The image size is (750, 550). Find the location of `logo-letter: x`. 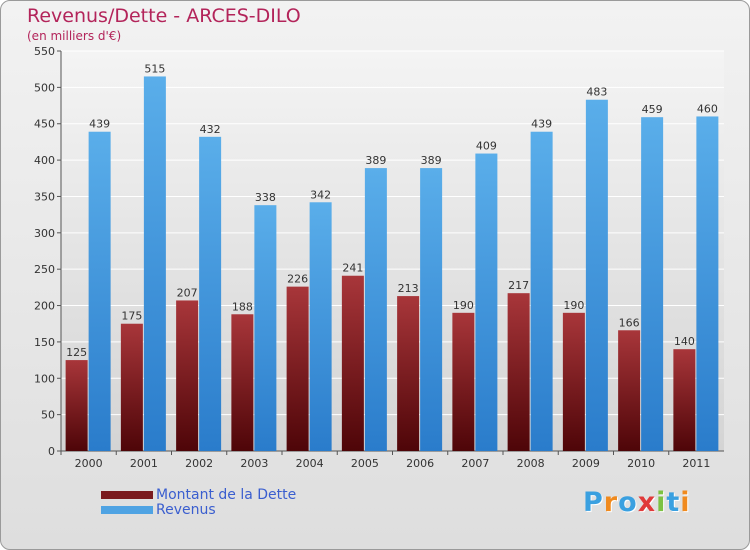

logo-letter: x is located at coordinates (647, 502).